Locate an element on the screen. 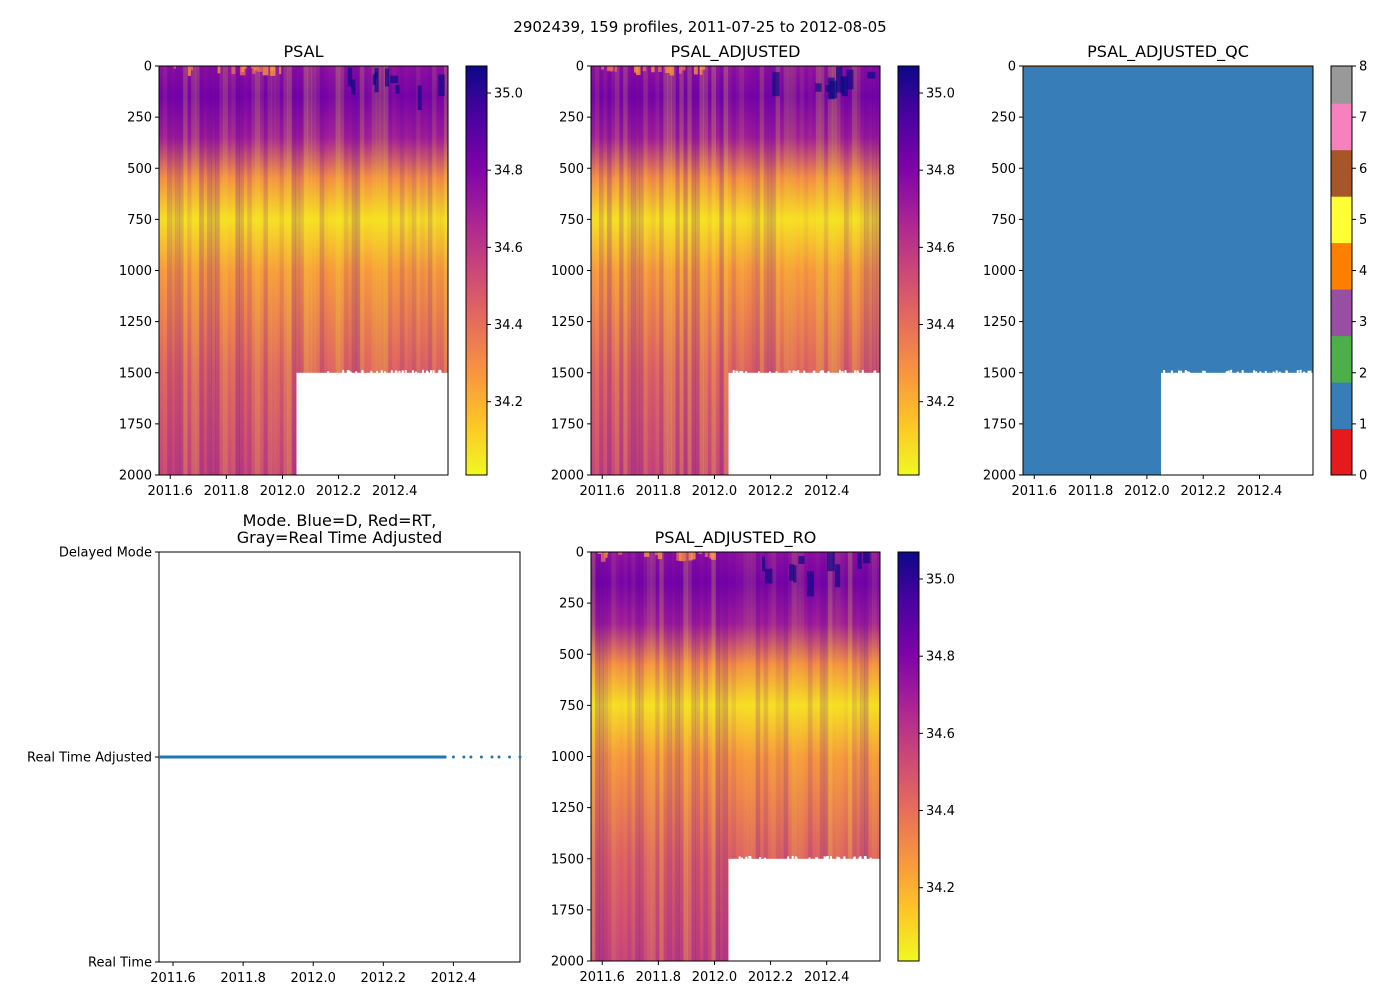 The height and width of the screenshot is (1000, 1400). ytick-label: 0 is located at coordinates (580, 67).